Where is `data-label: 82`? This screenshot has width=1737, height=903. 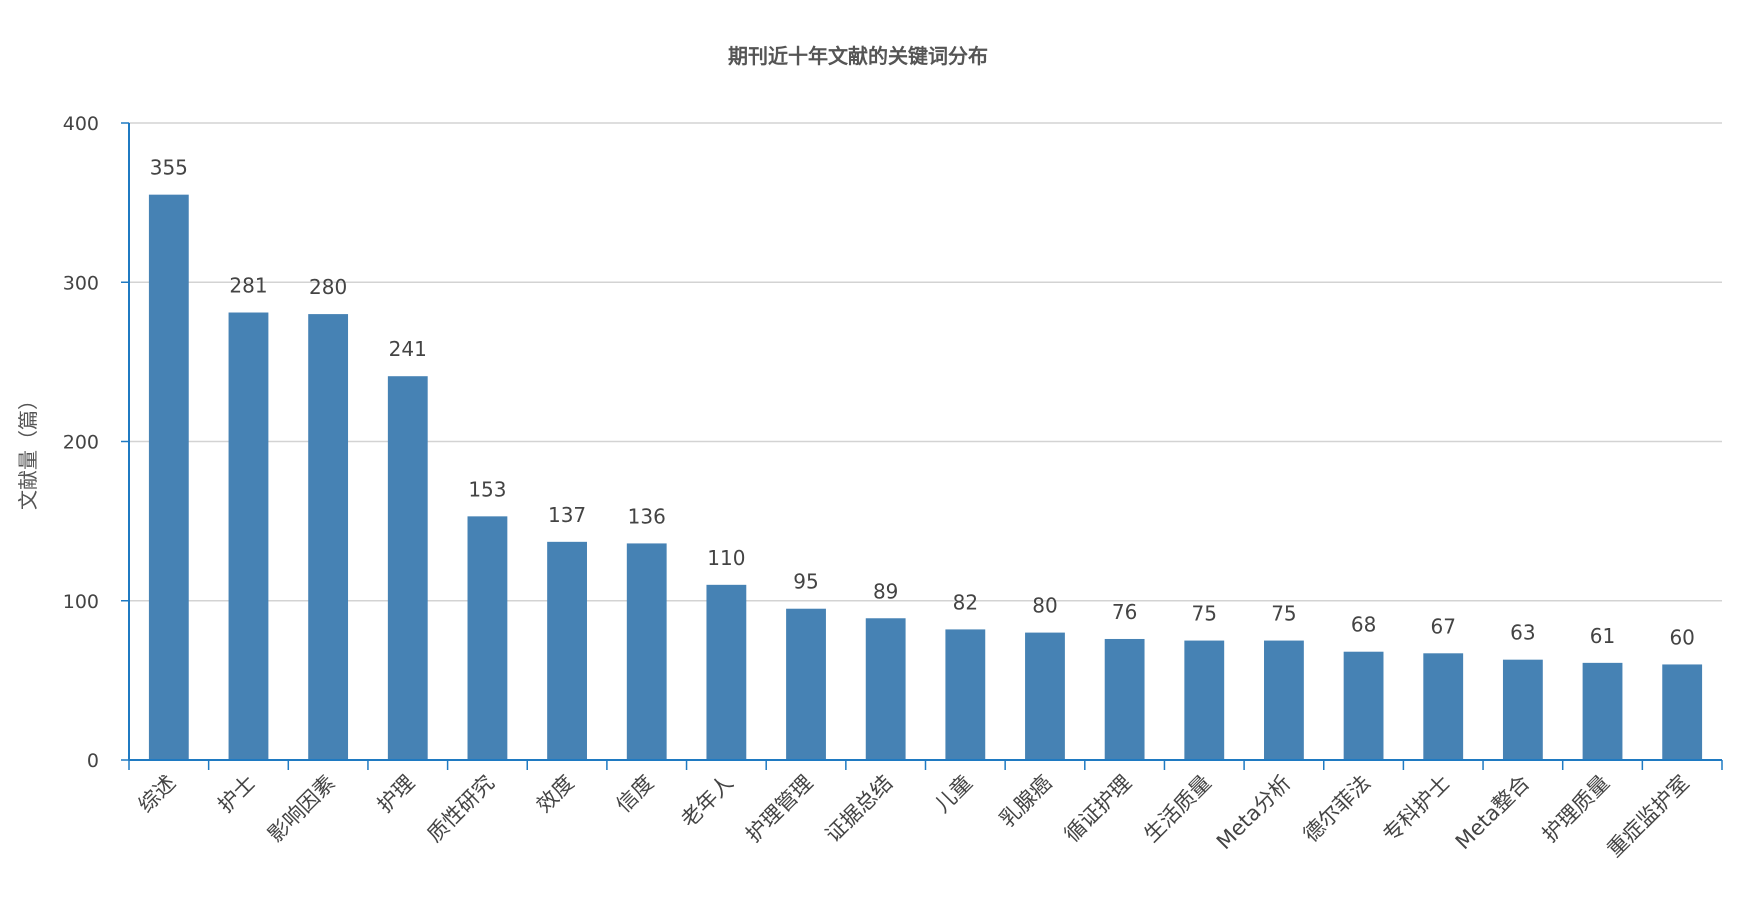 data-label: 82 is located at coordinates (965, 602).